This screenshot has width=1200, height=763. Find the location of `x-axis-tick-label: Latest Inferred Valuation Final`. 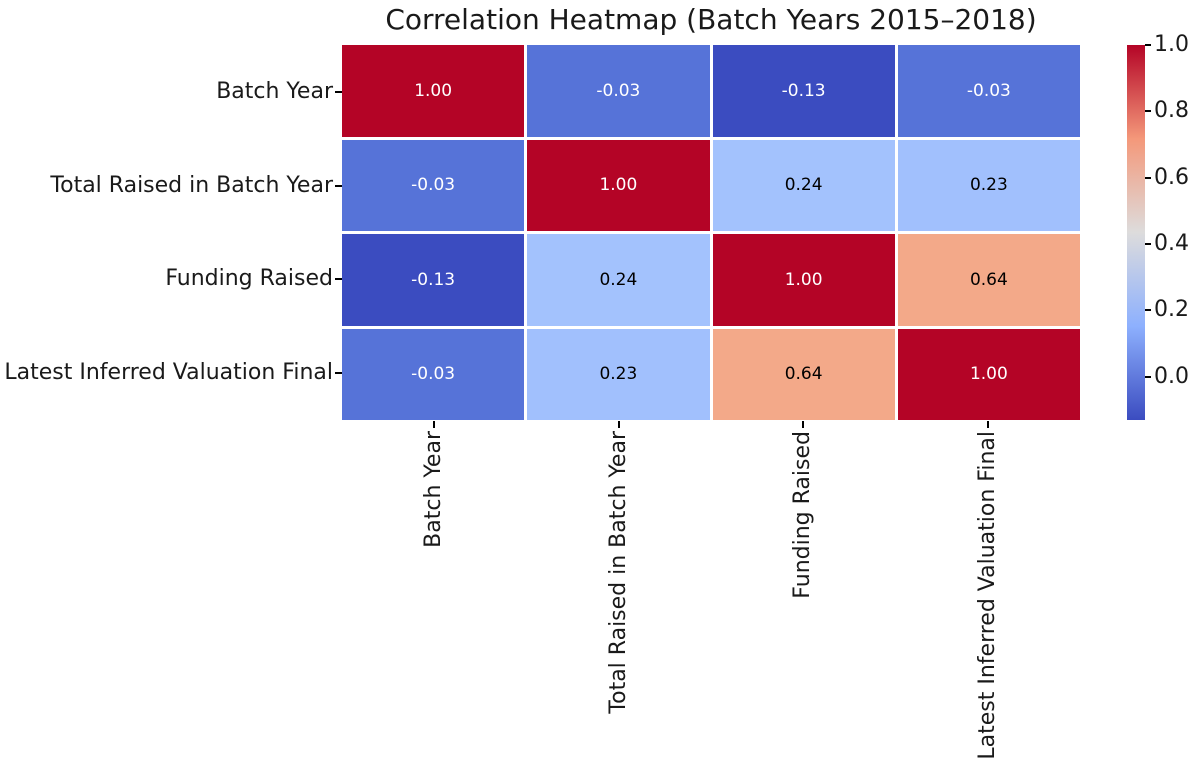

x-axis-tick-label: Latest Inferred Valuation Final is located at coordinates (987, 595).